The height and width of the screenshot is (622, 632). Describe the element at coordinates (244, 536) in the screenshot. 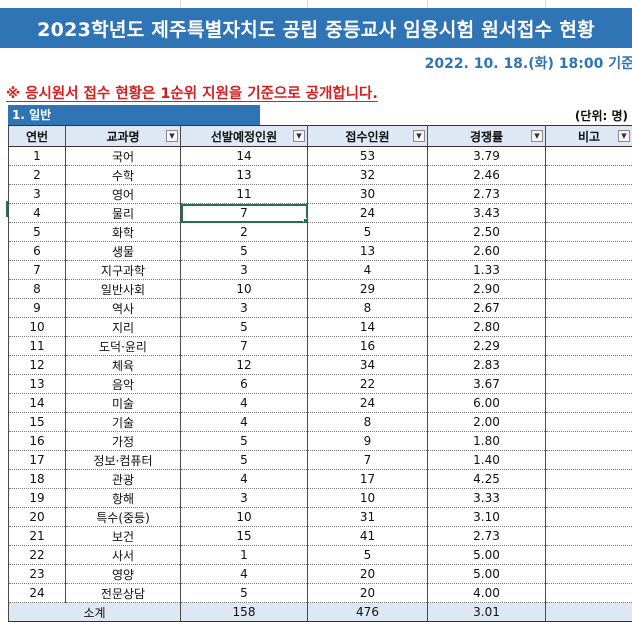

I see `cell-quota: 15` at that location.